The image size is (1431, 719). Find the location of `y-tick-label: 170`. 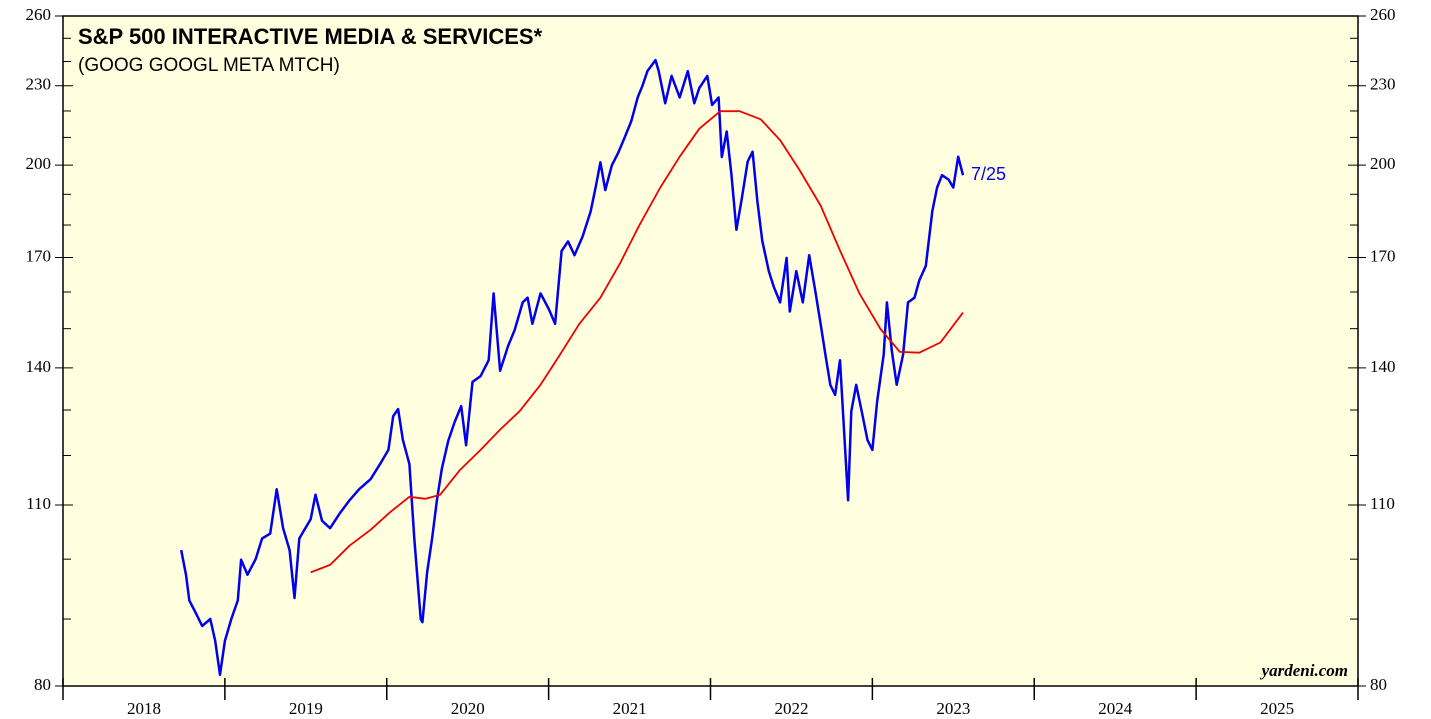

y-tick-label: 170 is located at coordinates (39, 255).